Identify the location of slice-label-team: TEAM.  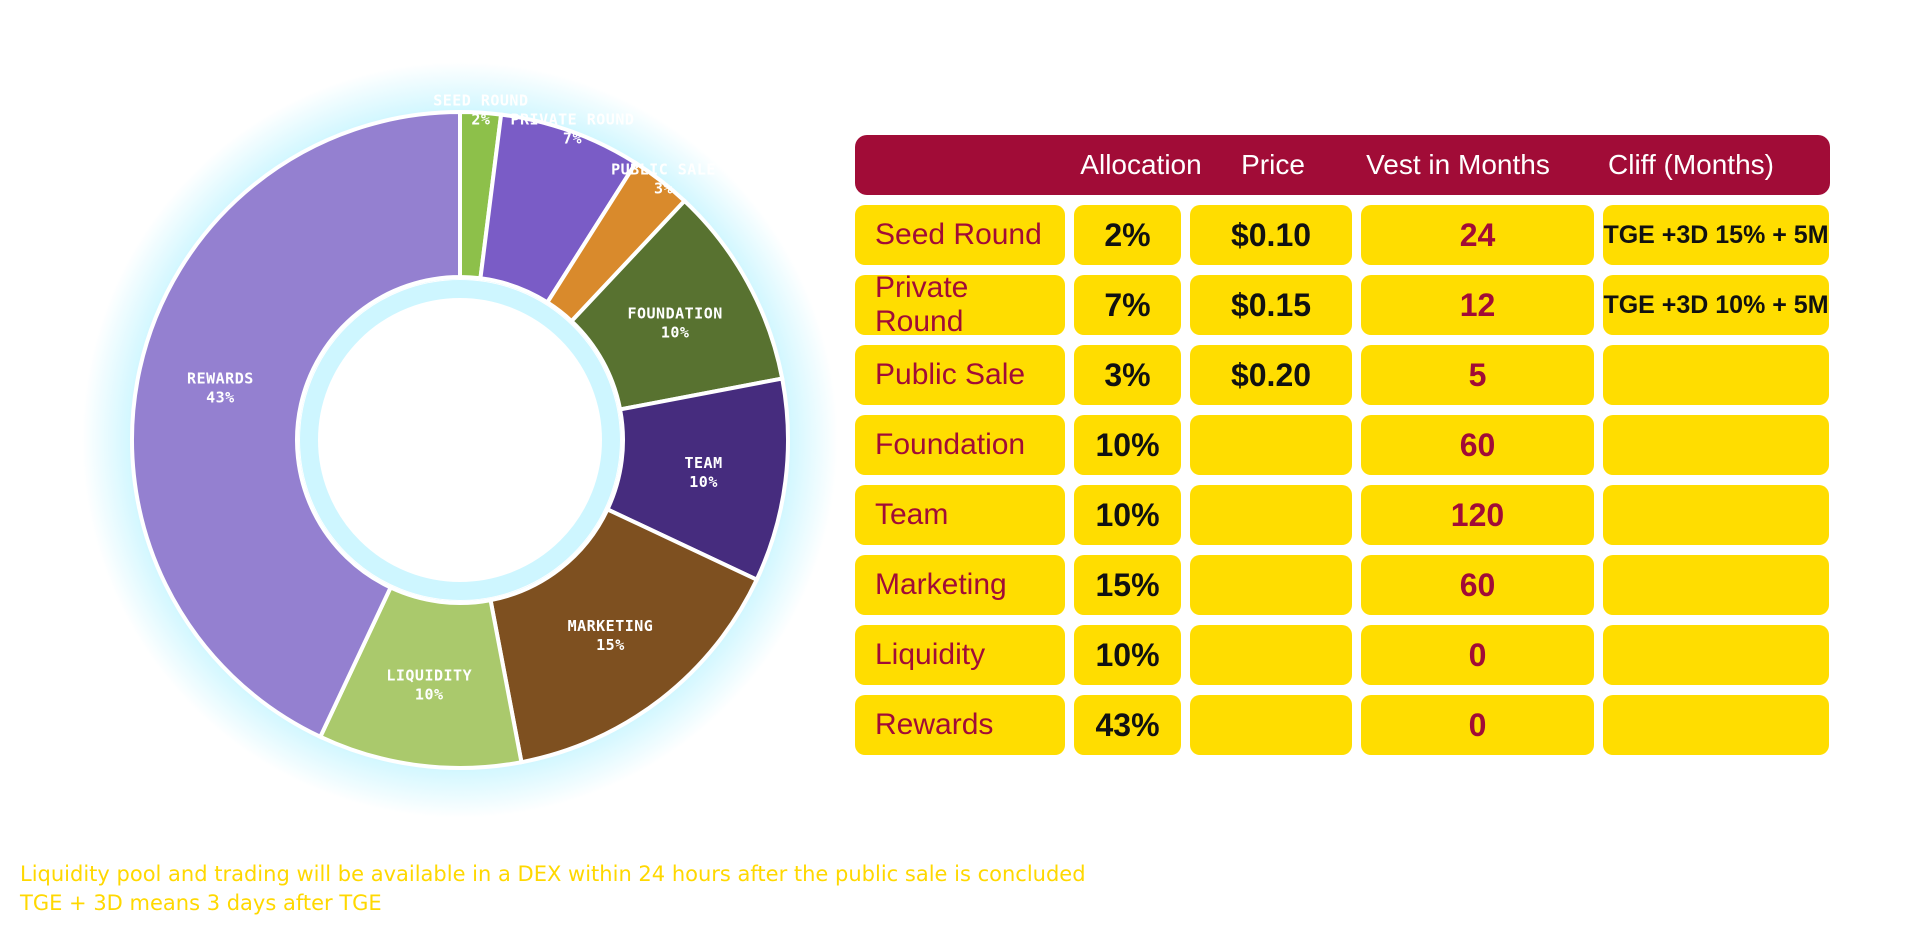
(704, 463).